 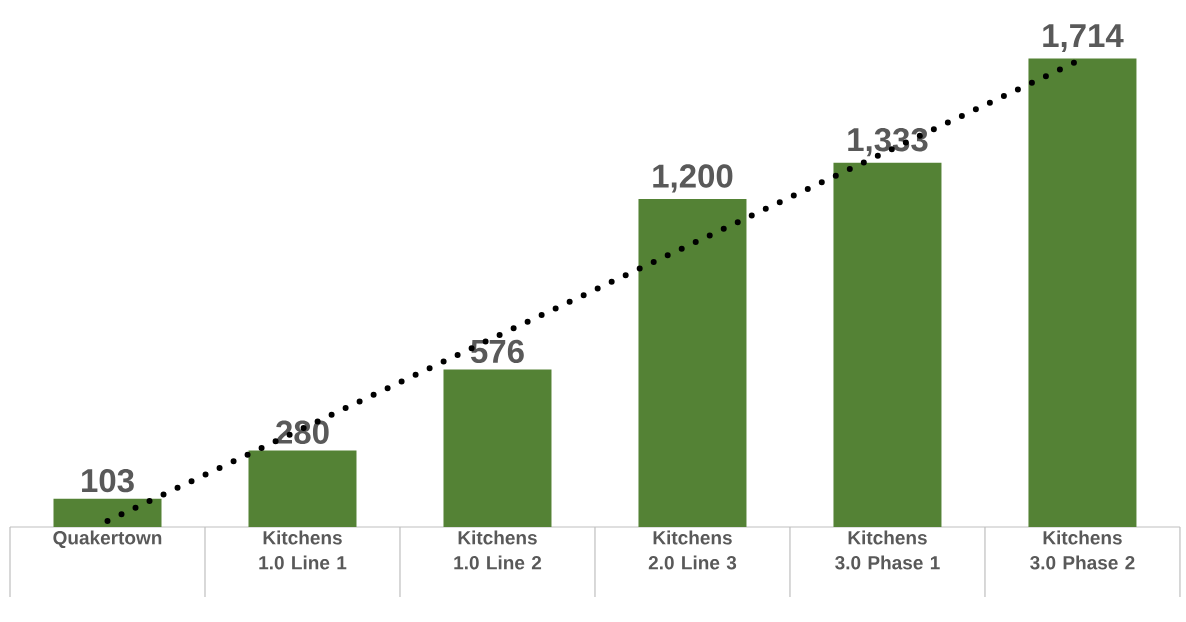 I want to click on x-tick-label: Kitchens 2.0 Line 3, so click(x=692, y=550).